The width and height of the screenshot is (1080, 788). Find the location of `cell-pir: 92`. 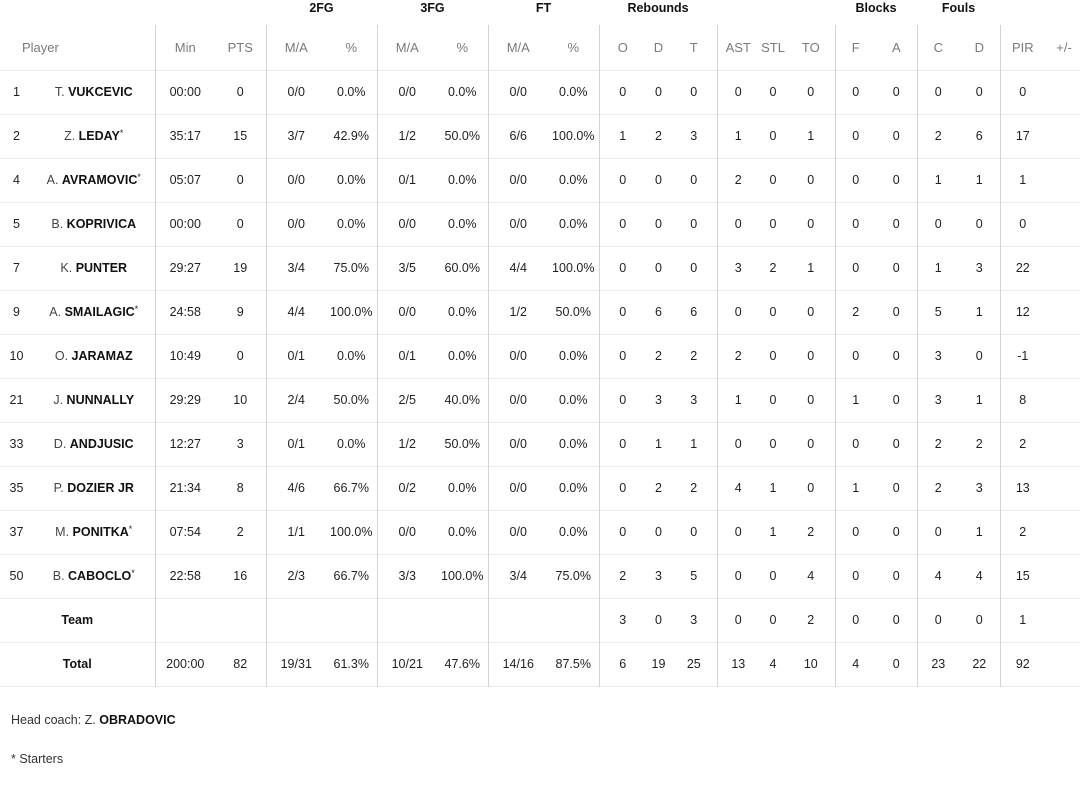

cell-pir: 92 is located at coordinates (1022, 664).